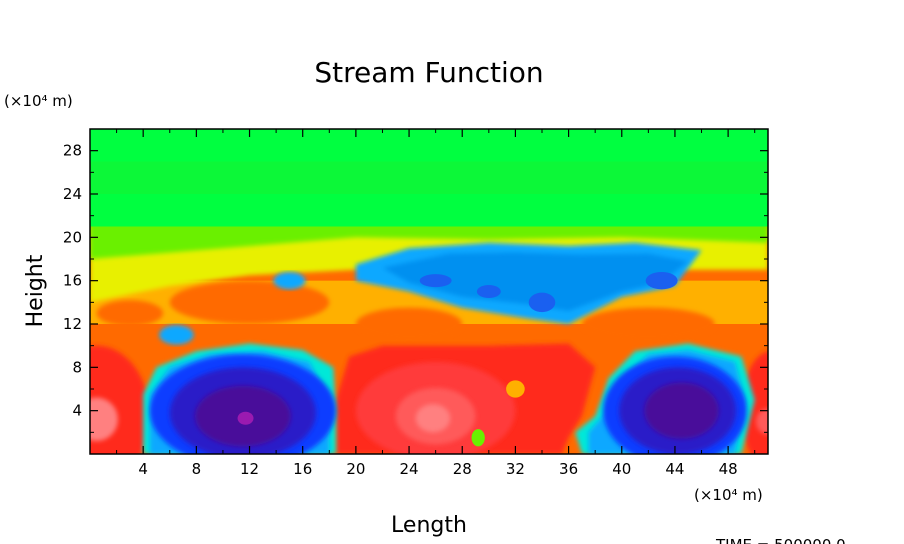 Image resolution: width=904 pixels, height=544 pixels. Describe the element at coordinates (429, 237) in the screenshot. I see `field-lime-band` at that location.